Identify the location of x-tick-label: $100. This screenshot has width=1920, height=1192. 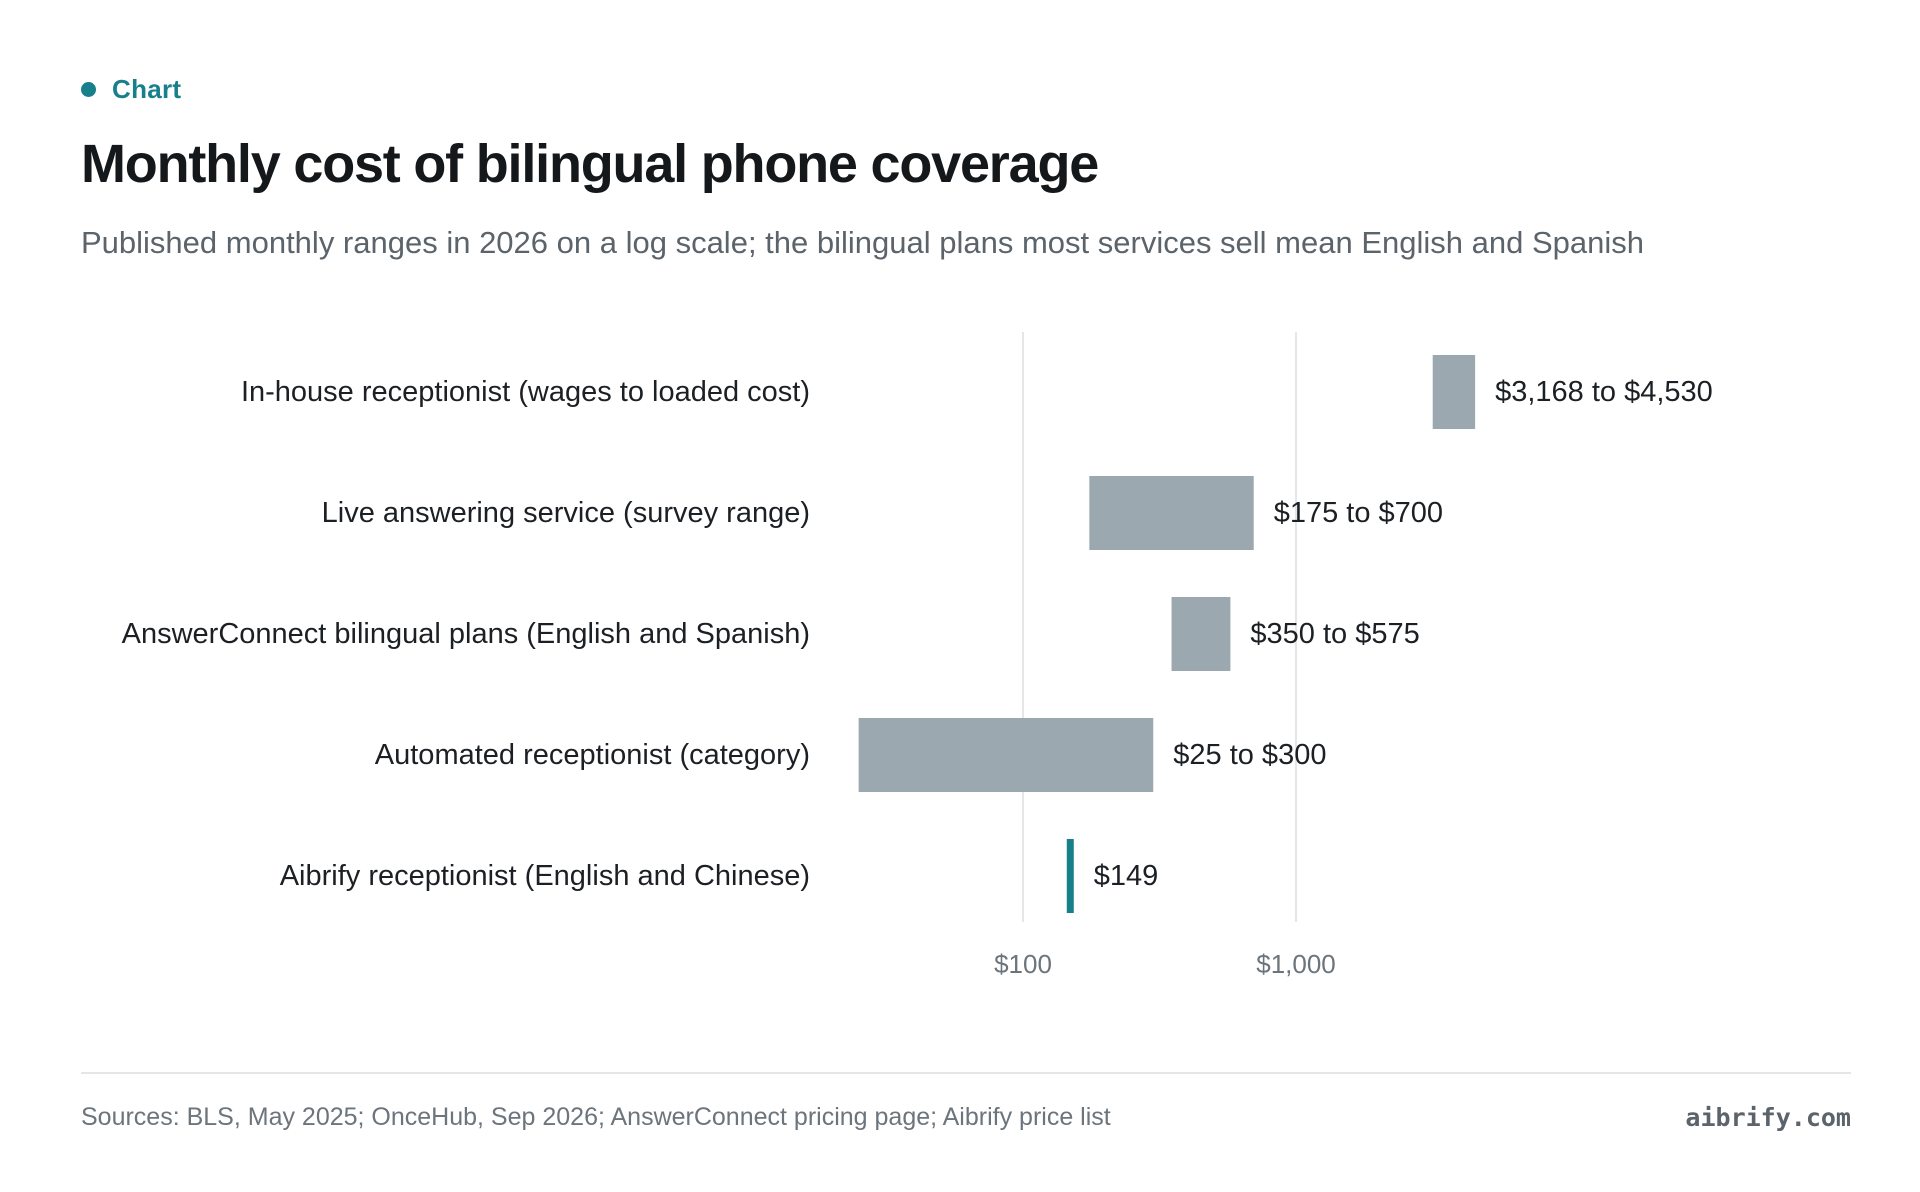
(1023, 964).